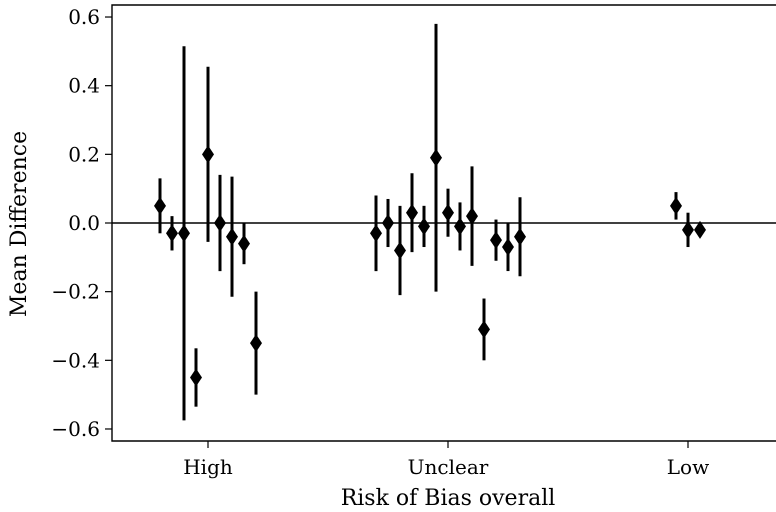 This screenshot has width=776, height=512. Describe the element at coordinates (84, 86) in the screenshot. I see `y-tick-label: 0.4` at that location.